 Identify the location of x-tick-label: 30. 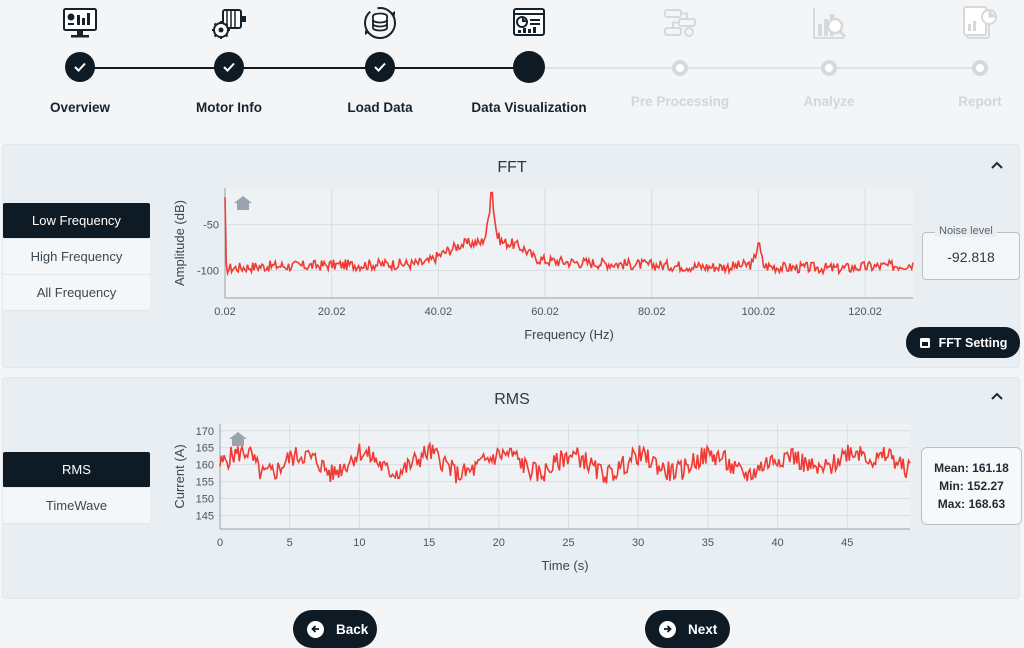
(638, 543).